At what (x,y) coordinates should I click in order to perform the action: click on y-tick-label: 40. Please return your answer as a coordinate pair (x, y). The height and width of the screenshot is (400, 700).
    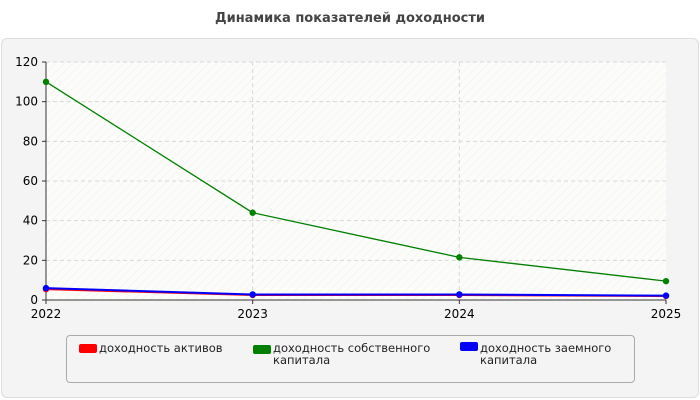
    Looking at the image, I should click on (30, 221).